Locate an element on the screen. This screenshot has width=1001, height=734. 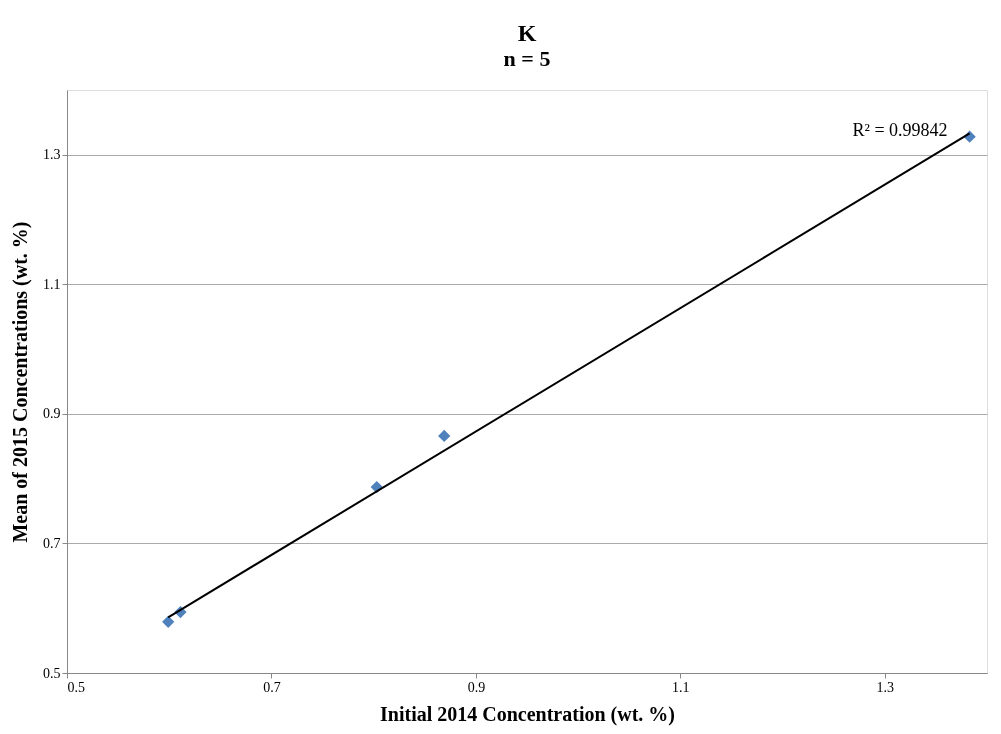
x-tick-label: 1.1 is located at coordinates (681, 687).